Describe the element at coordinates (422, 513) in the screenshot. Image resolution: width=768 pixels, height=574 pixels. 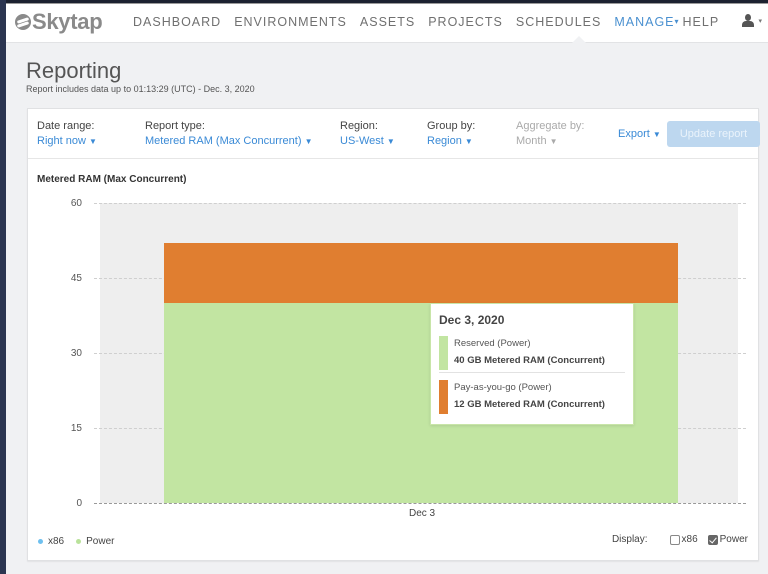
I see `x-tick: Dec 3` at that location.